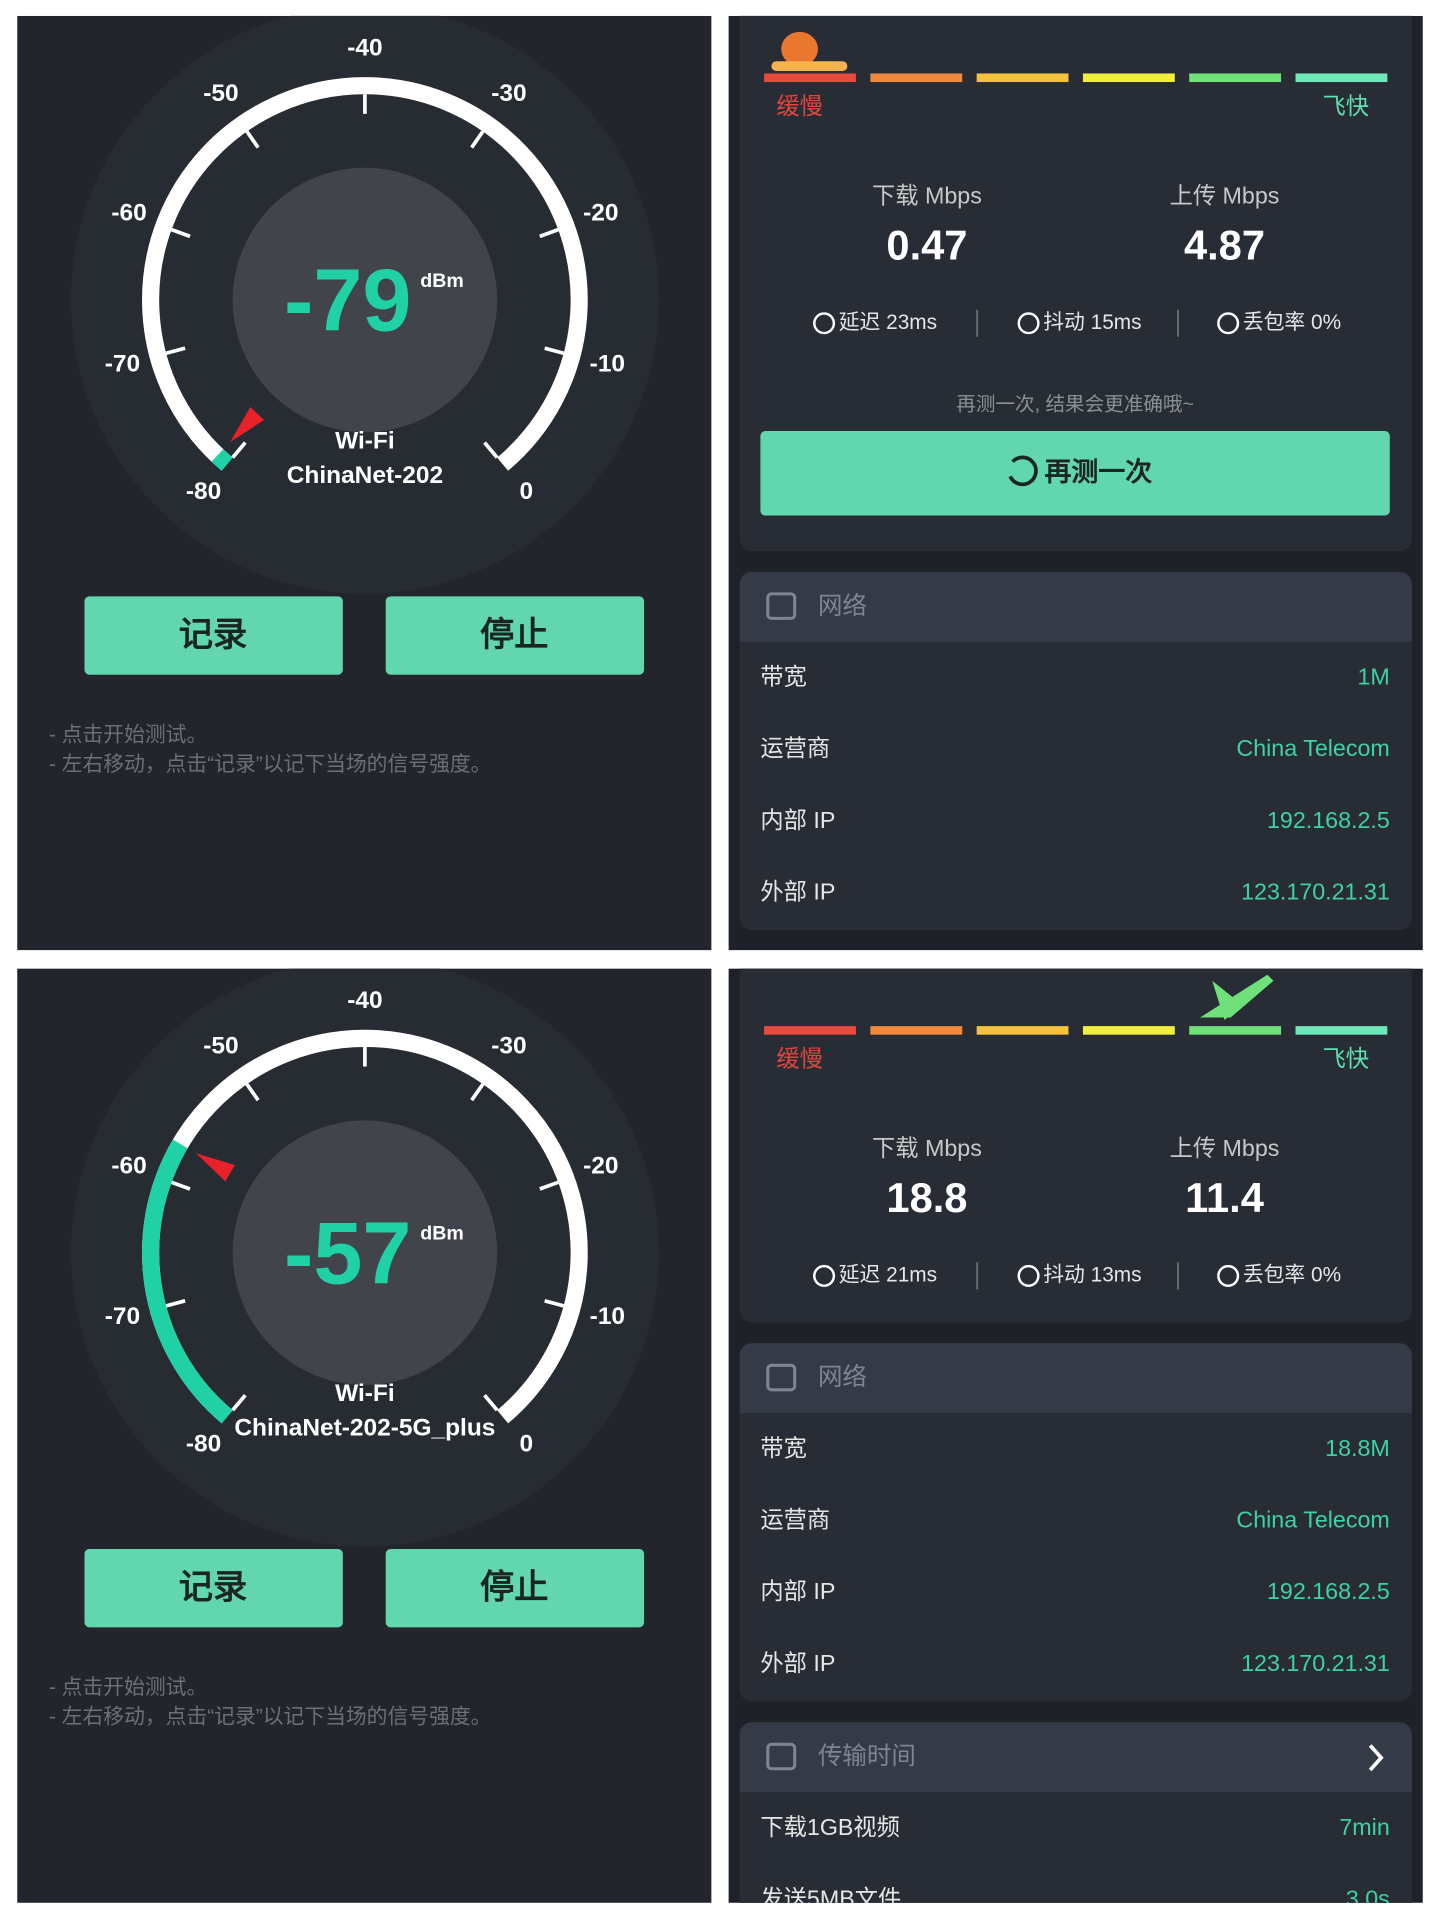 The width and height of the screenshot is (1440, 1920). What do you see at coordinates (222, 460) in the screenshot?
I see `gauge-level-arc` at bounding box center [222, 460].